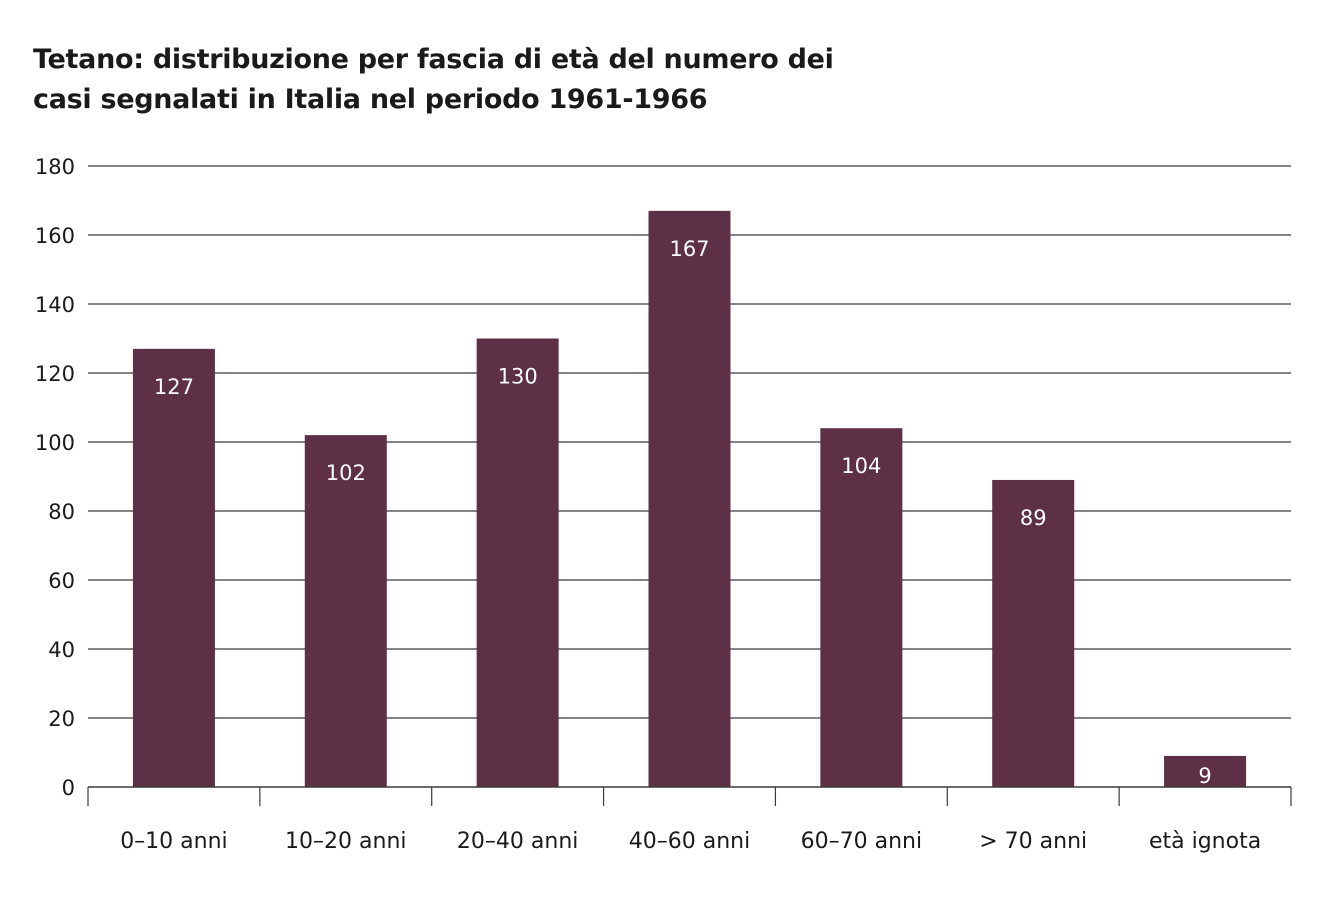  I want to click on x-category-label-5: 60–70 anni, so click(861, 841).